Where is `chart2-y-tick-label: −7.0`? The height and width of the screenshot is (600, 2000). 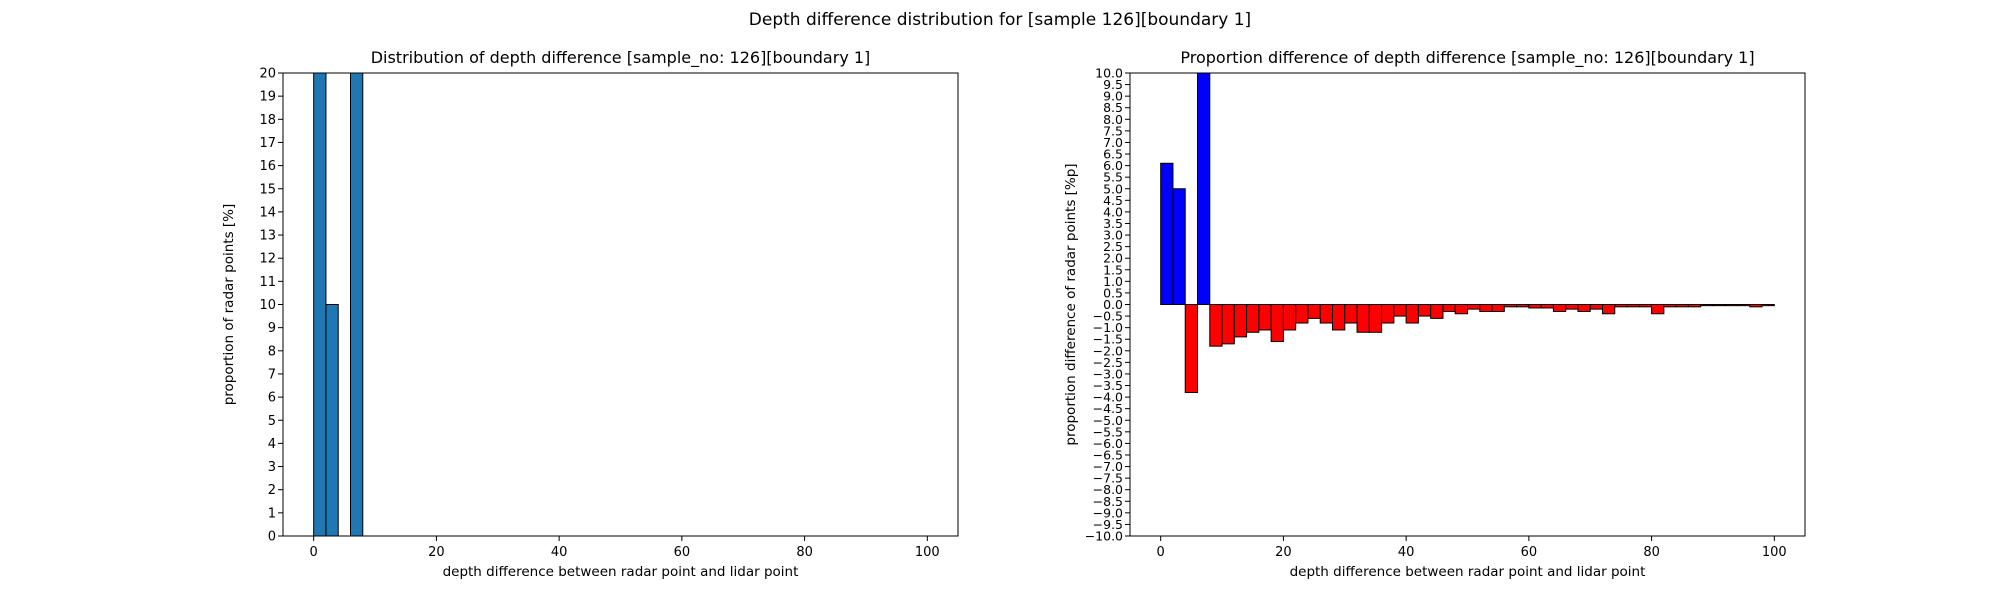 chart2-y-tick-label: −7.0 is located at coordinates (1108, 466).